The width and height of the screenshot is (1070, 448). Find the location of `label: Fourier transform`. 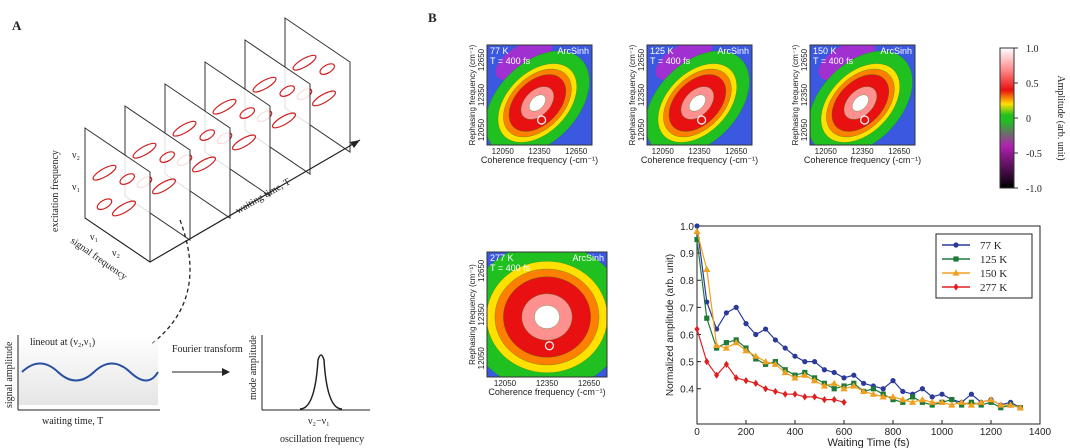

label: Fourier transform is located at coordinates (207, 349).